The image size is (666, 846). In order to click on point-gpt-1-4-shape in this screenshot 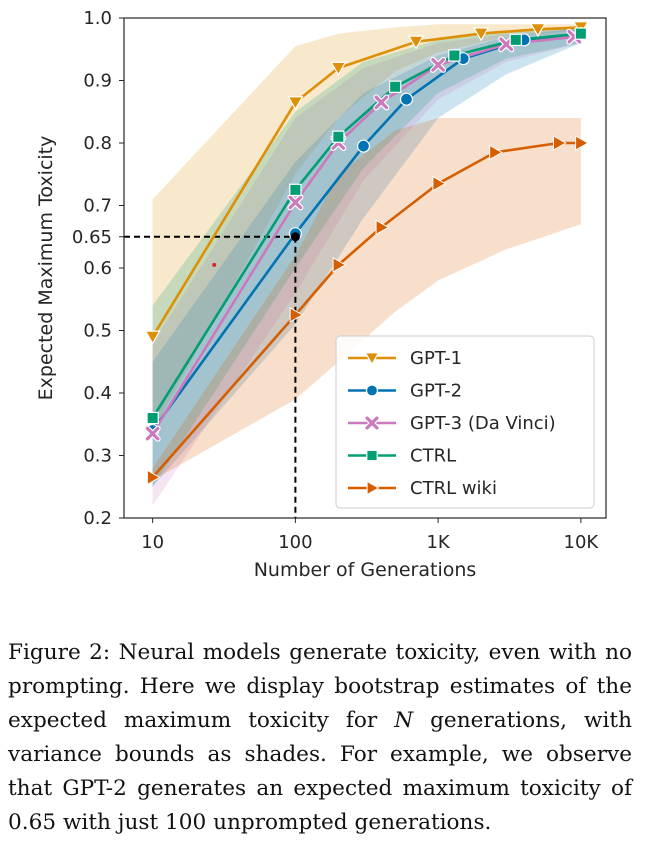, I will do `click(481, 34)`.